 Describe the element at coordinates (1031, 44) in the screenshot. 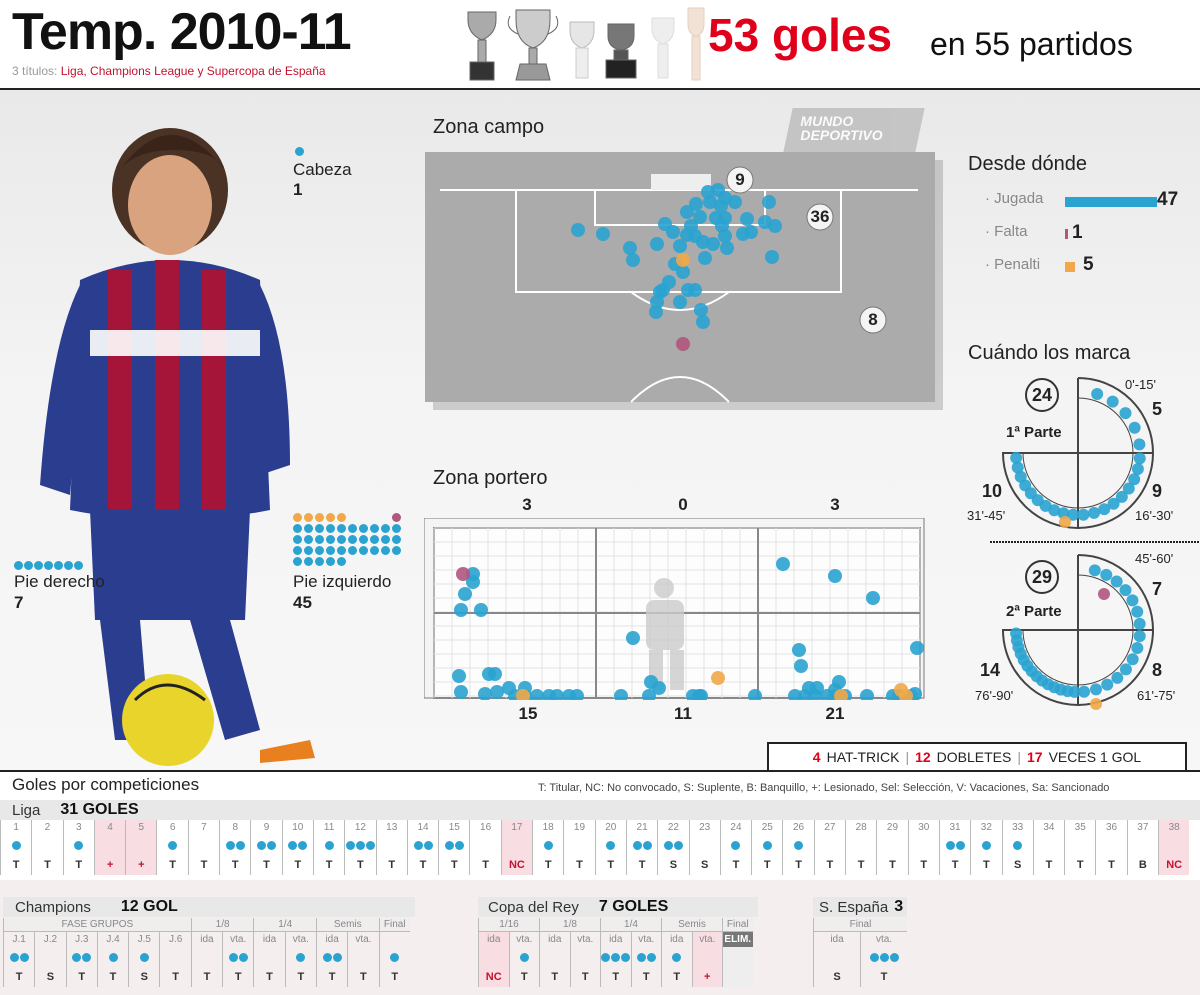

I see `goals-matches: en 55 partidos` at that location.